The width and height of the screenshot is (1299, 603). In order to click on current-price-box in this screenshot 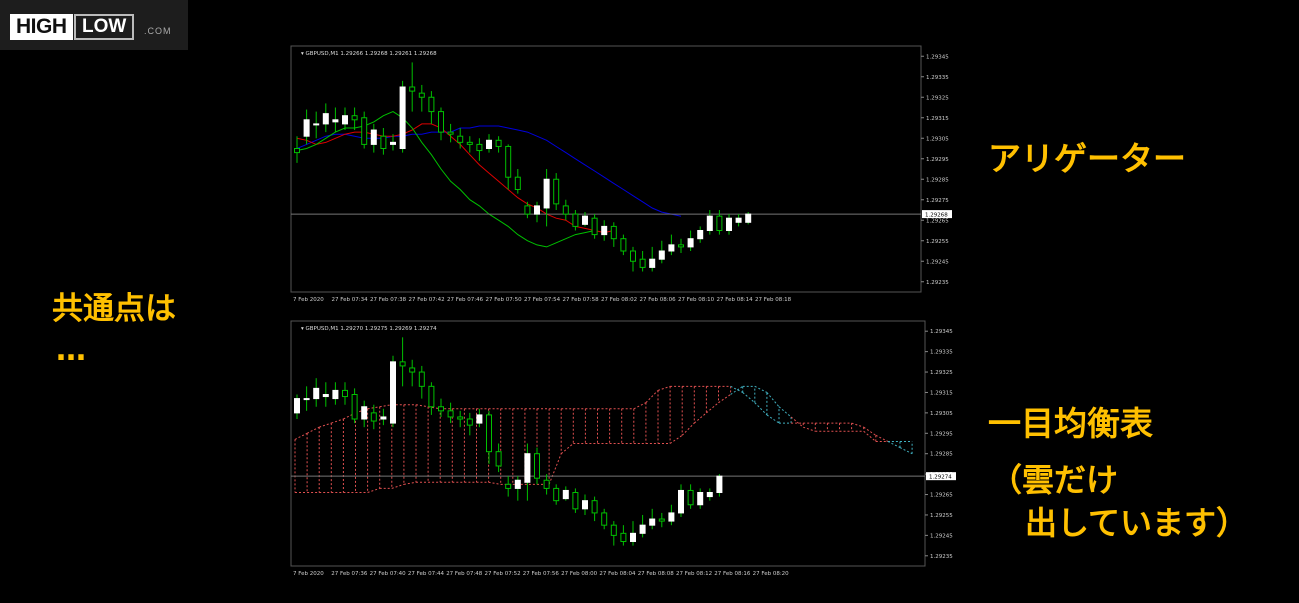, I will do `click(941, 476)`.